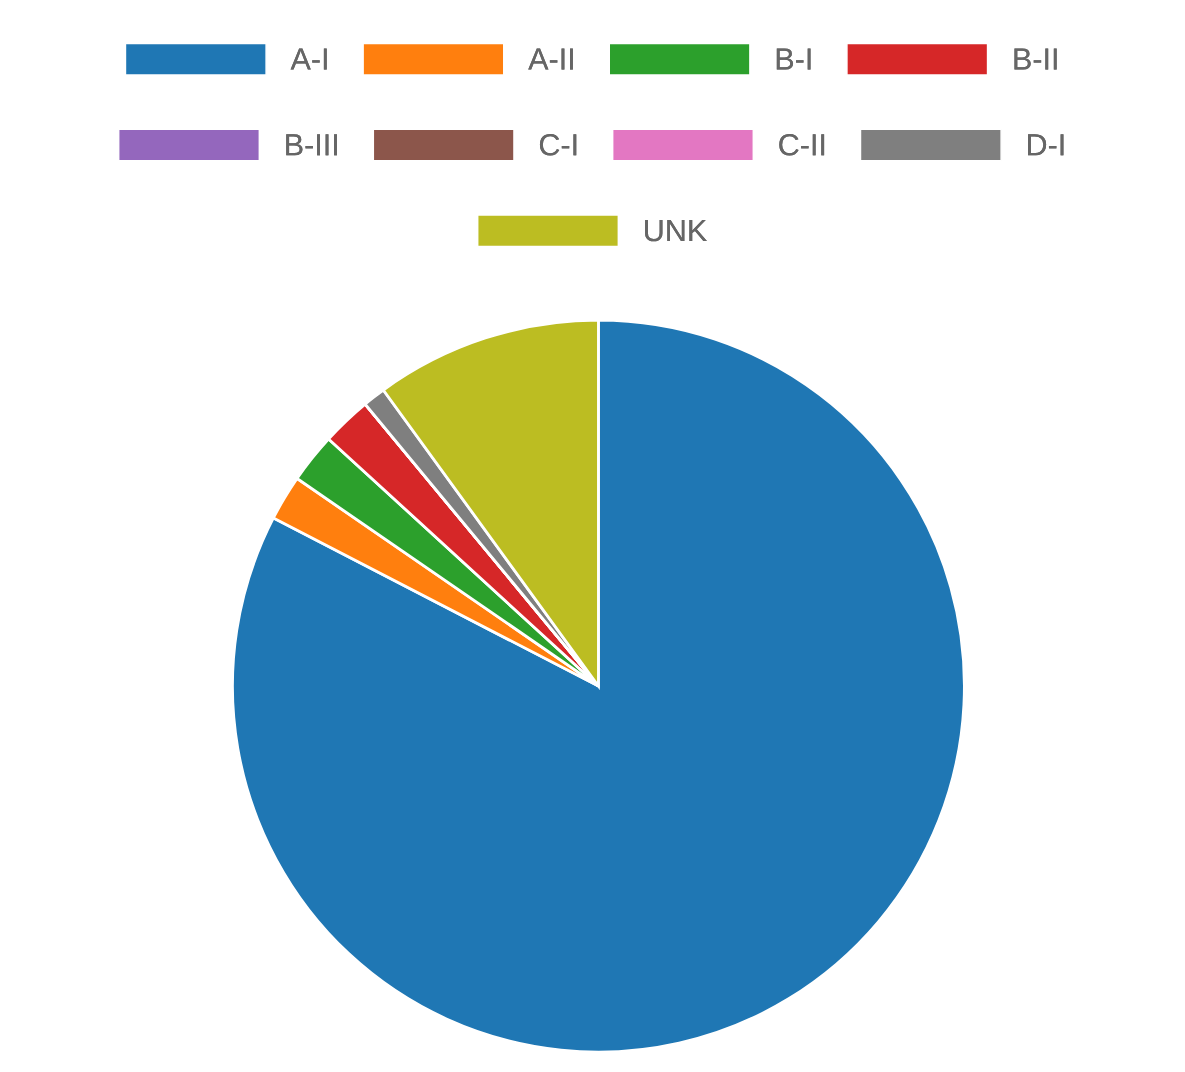 Image resolution: width=1185 pixels, height=1072 pixels. I want to click on legend-label: UNK, so click(676, 231).